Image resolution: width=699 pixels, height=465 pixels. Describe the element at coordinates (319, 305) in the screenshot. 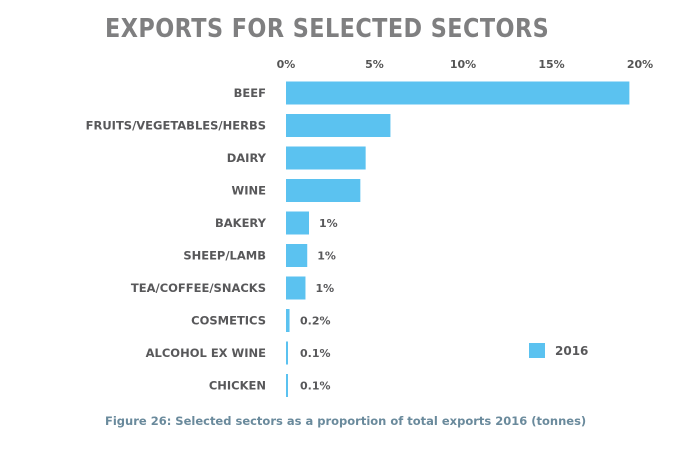

I see `data-labels: 1% 1% 1% 0.2% 0.1% 0.1%` at that location.